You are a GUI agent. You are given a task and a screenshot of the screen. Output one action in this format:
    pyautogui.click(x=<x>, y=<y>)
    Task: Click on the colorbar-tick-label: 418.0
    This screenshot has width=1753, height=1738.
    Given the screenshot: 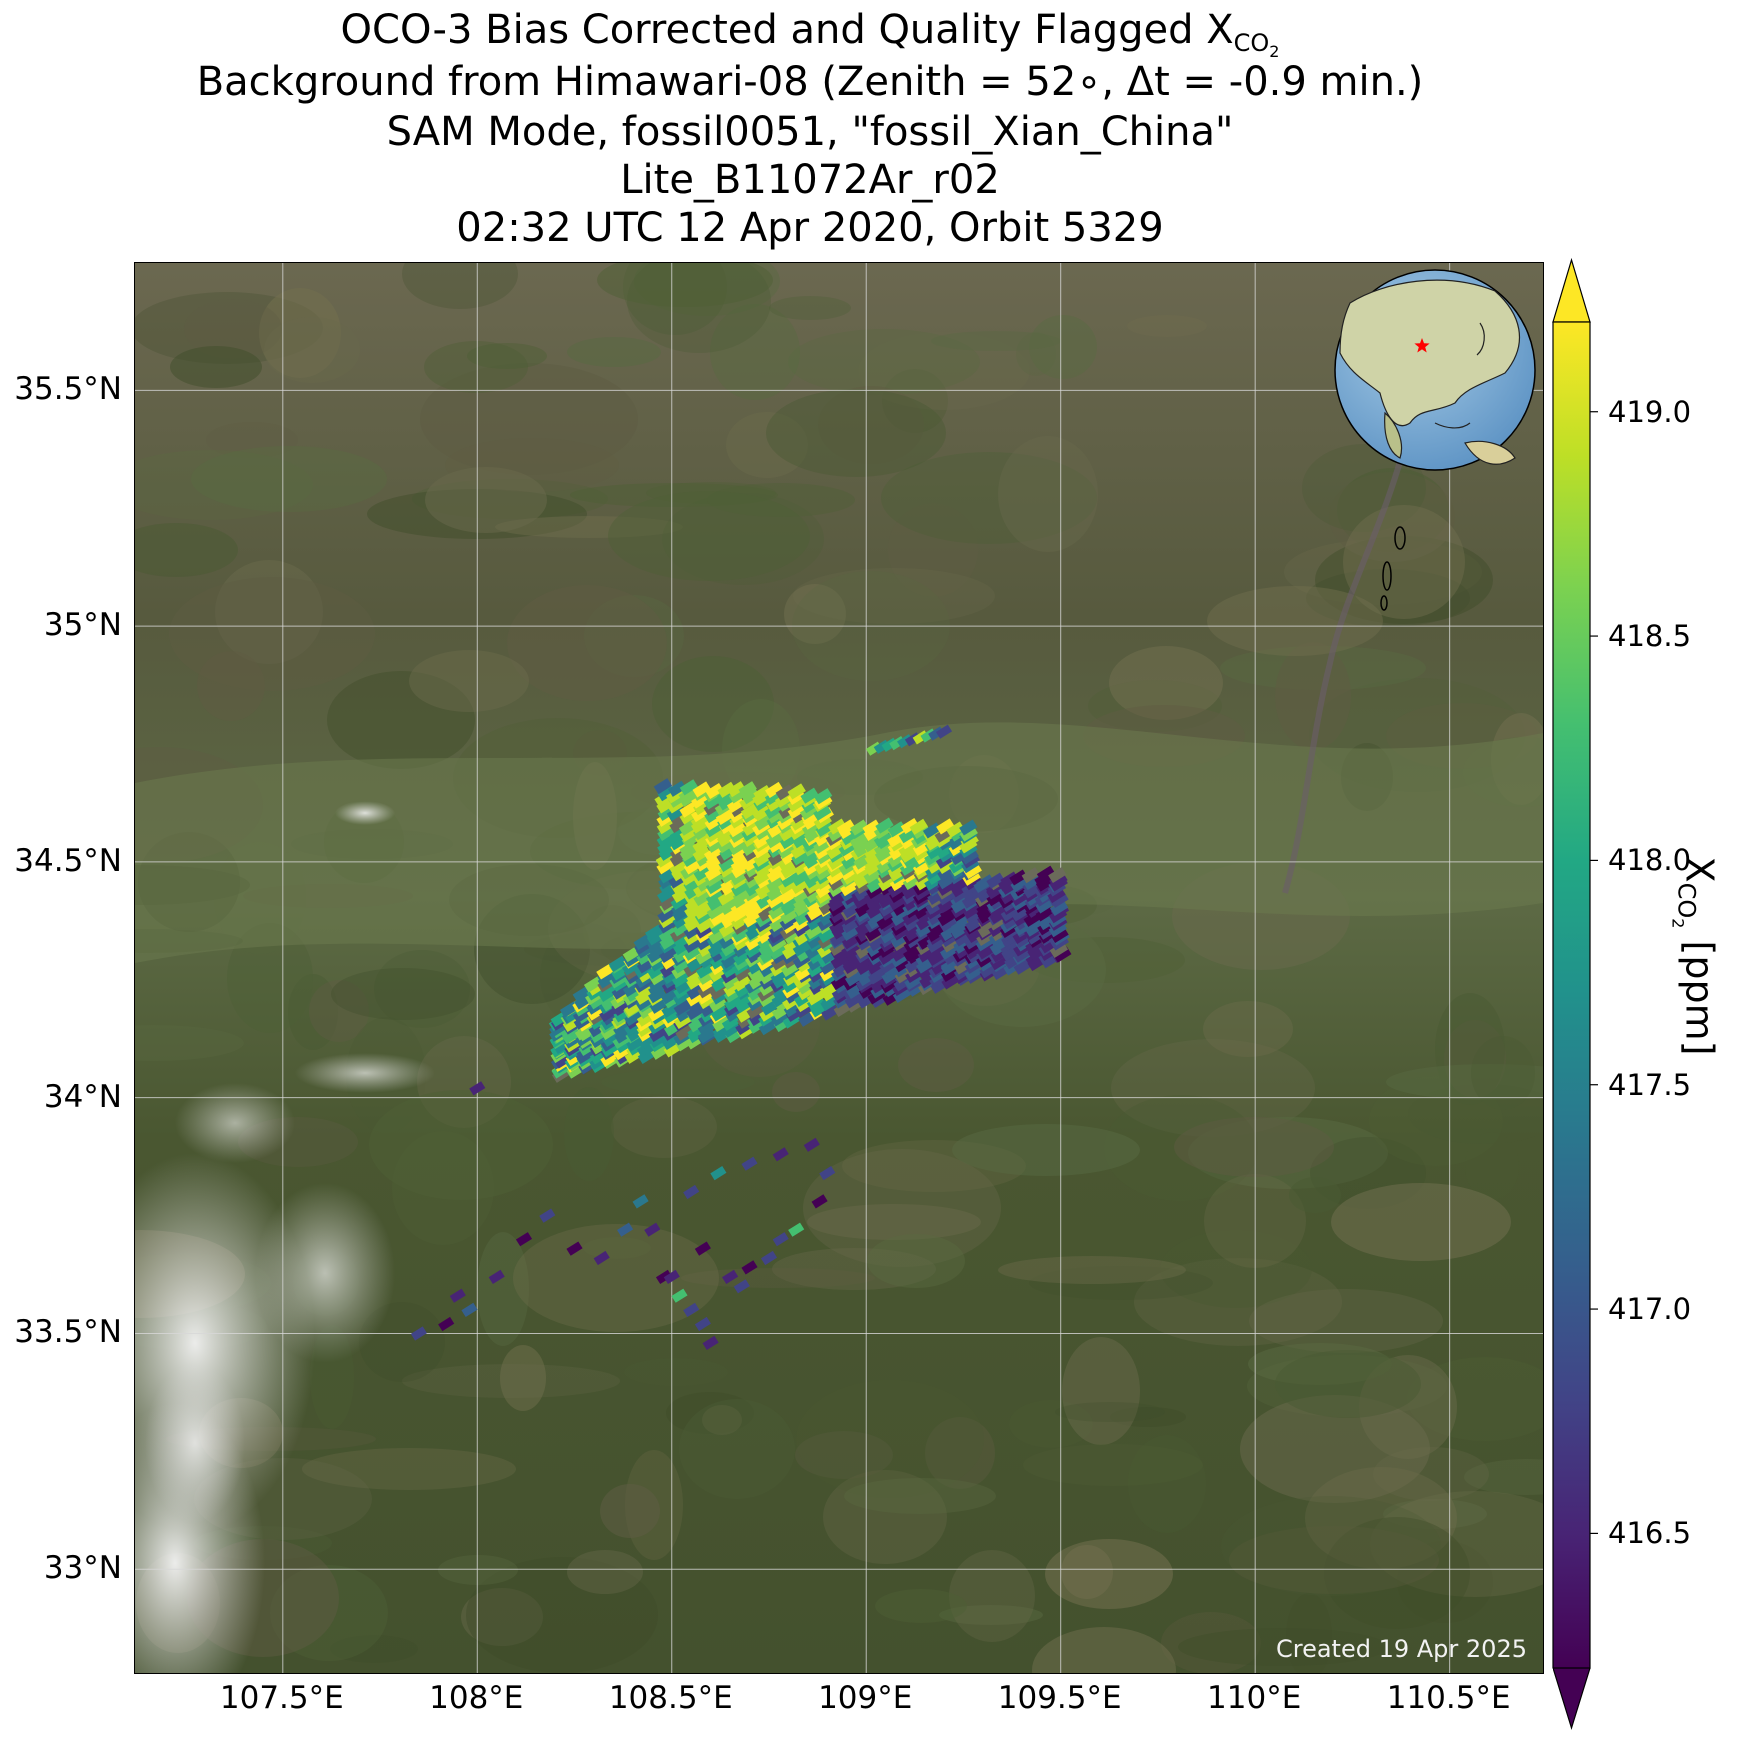 What is the action you would take?
    pyautogui.click(x=1650, y=860)
    